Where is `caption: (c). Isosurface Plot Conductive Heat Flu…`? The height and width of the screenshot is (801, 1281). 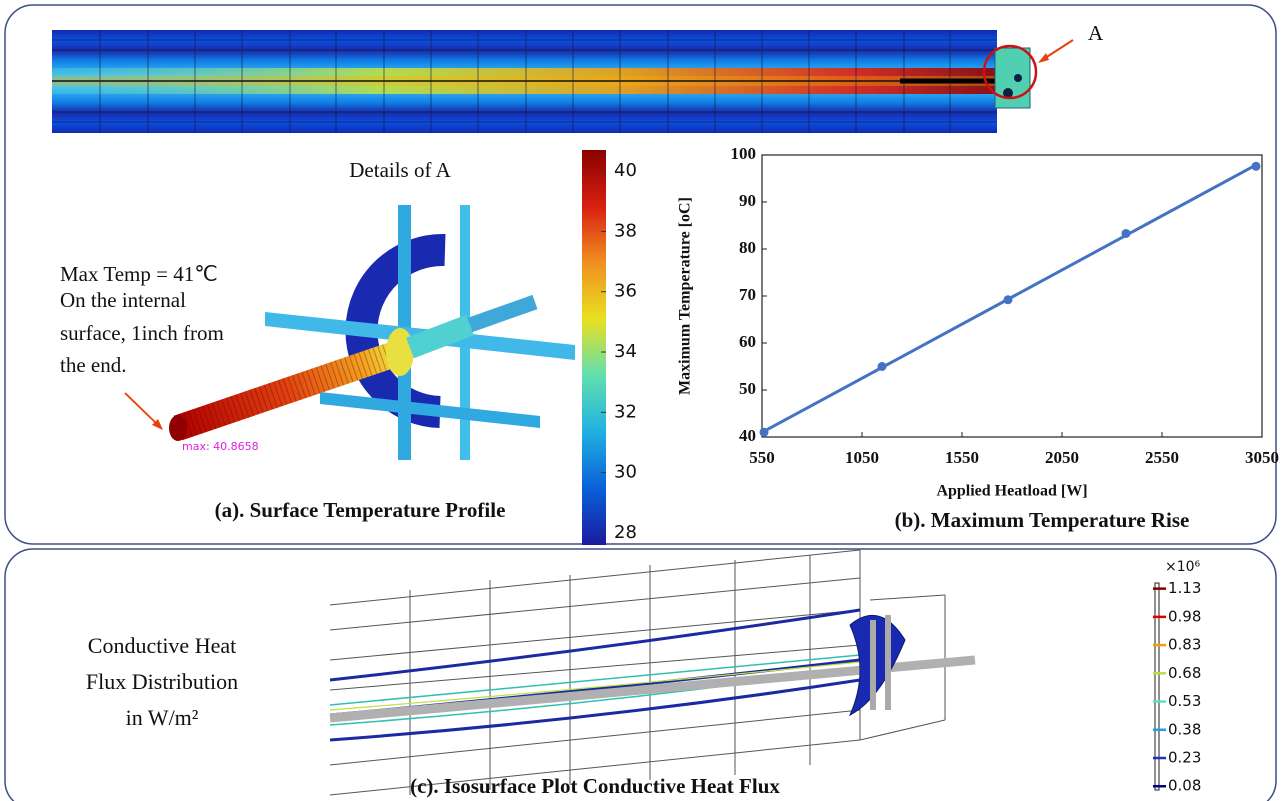
caption: (c). Isosurface Plot Conductive Heat Flu… is located at coordinates (595, 786).